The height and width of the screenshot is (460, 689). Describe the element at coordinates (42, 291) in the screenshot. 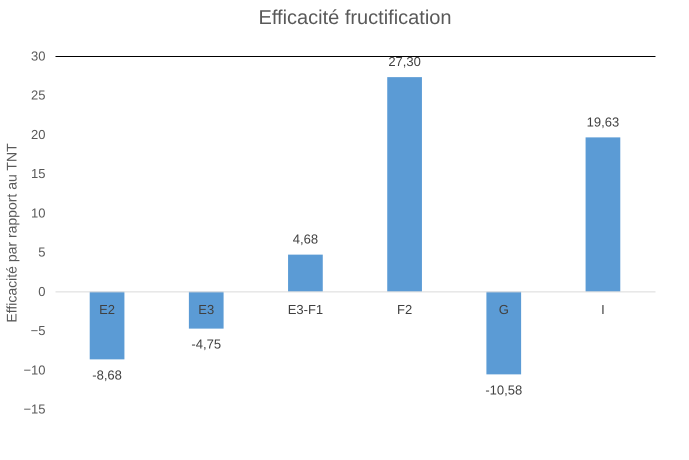

I see `y-tick-label: 0` at that location.